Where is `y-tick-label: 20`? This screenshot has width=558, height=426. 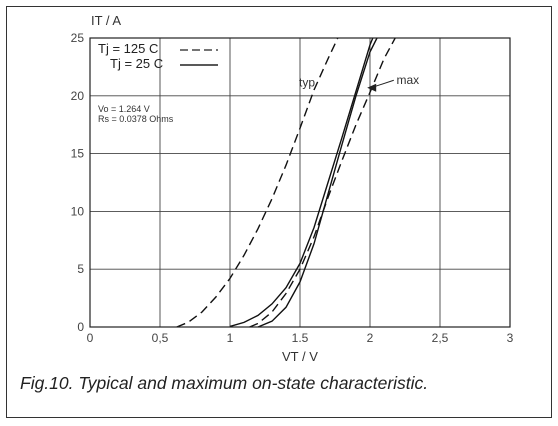 y-tick-label: 20 is located at coordinates (78, 96).